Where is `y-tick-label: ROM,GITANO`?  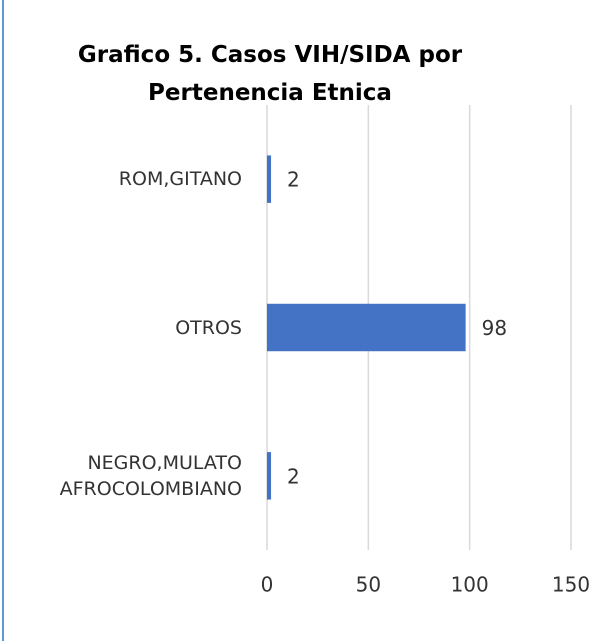 y-tick-label: ROM,GITANO is located at coordinates (180, 179).